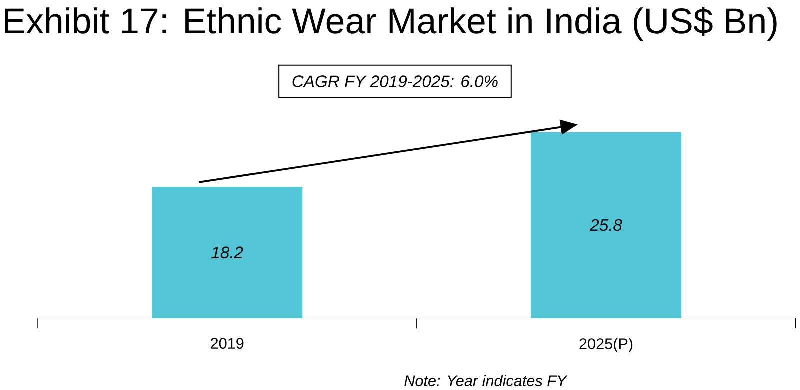  What do you see at coordinates (606, 225) in the screenshot?
I see `data-label: 25.8` at bounding box center [606, 225].